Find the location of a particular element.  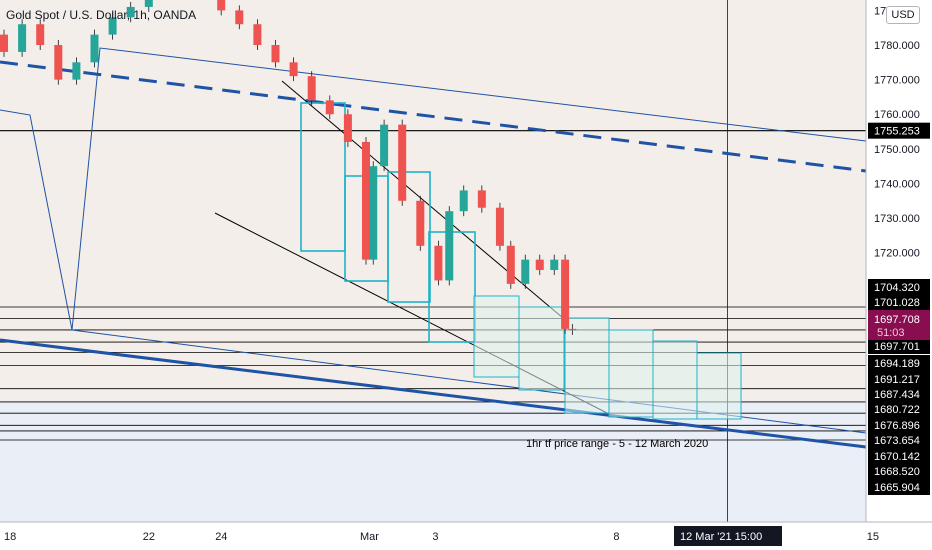

price-tick-label: 1770.000 is located at coordinates (897, 81).